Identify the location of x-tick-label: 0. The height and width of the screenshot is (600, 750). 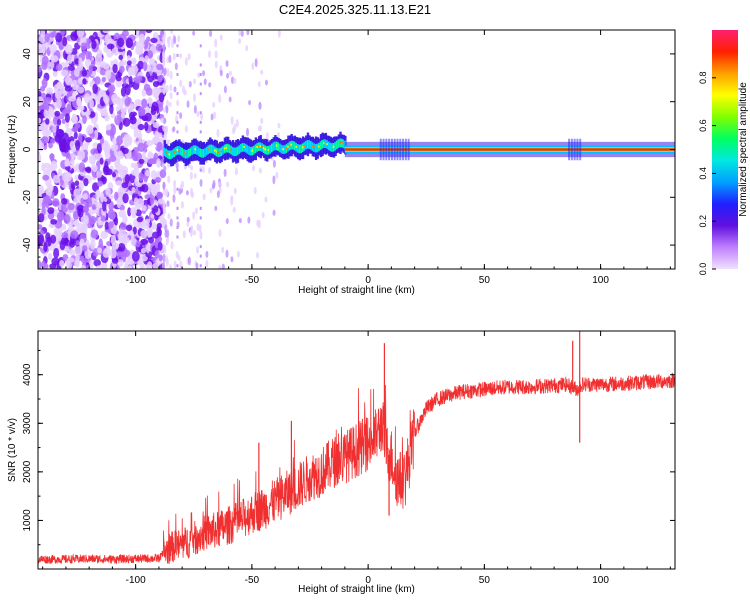
(368, 280).